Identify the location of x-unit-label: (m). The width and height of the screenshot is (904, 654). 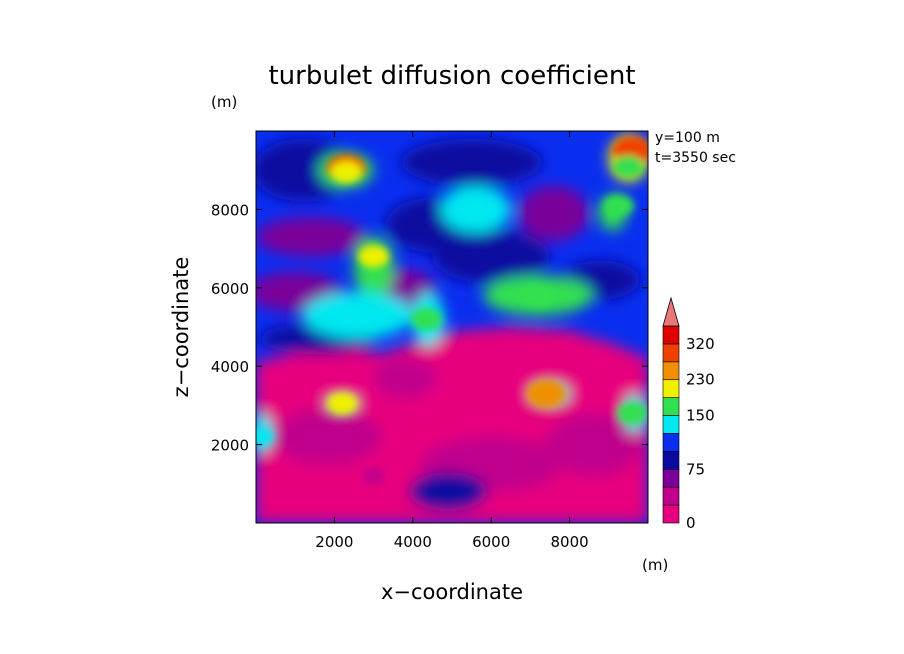
(655, 565).